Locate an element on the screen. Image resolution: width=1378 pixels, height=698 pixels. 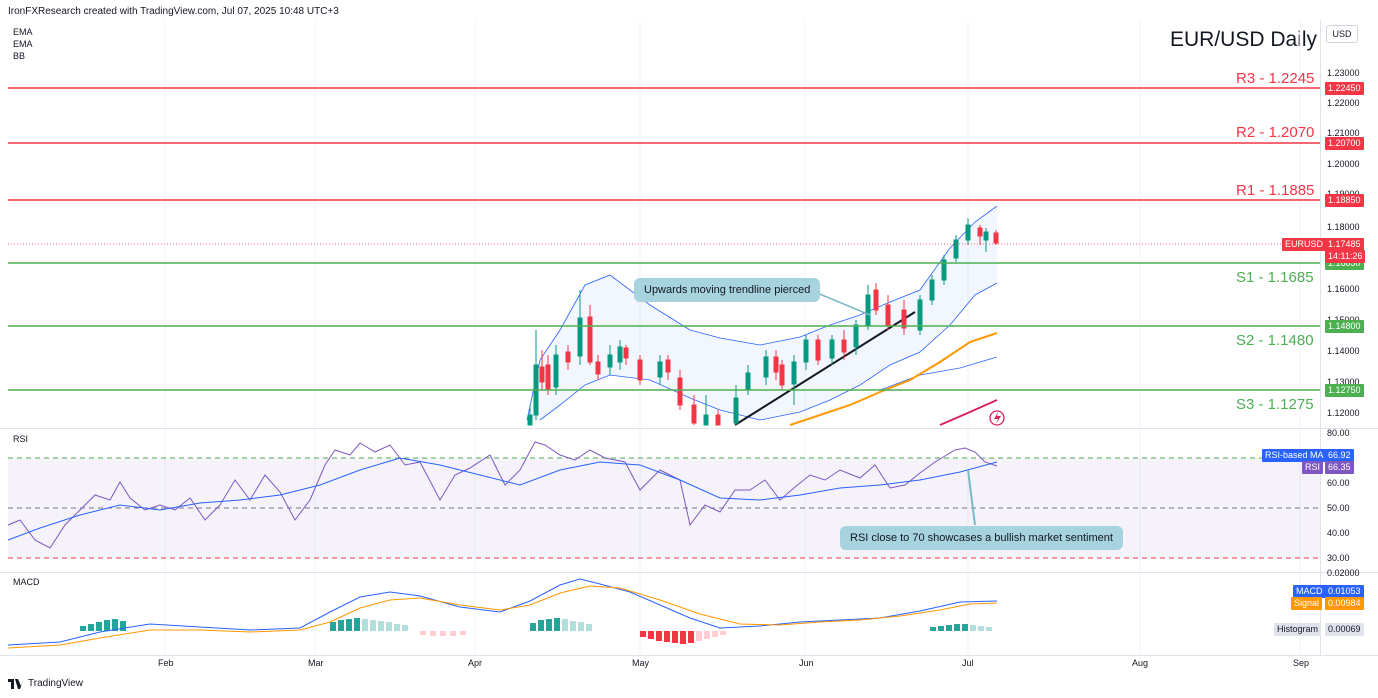
level-label-r1: R1 - 1.1885 is located at coordinates (1275, 190).